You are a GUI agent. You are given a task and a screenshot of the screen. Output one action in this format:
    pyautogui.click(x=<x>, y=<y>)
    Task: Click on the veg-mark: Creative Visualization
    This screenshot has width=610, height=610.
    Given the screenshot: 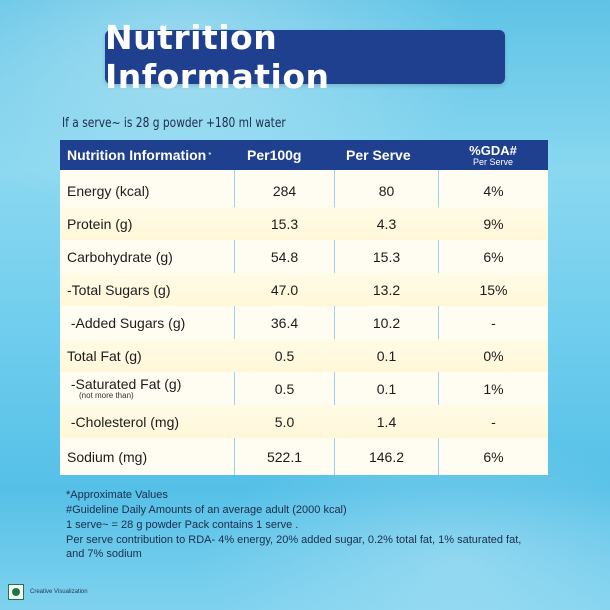 What is the action you would take?
    pyautogui.click(x=48, y=592)
    